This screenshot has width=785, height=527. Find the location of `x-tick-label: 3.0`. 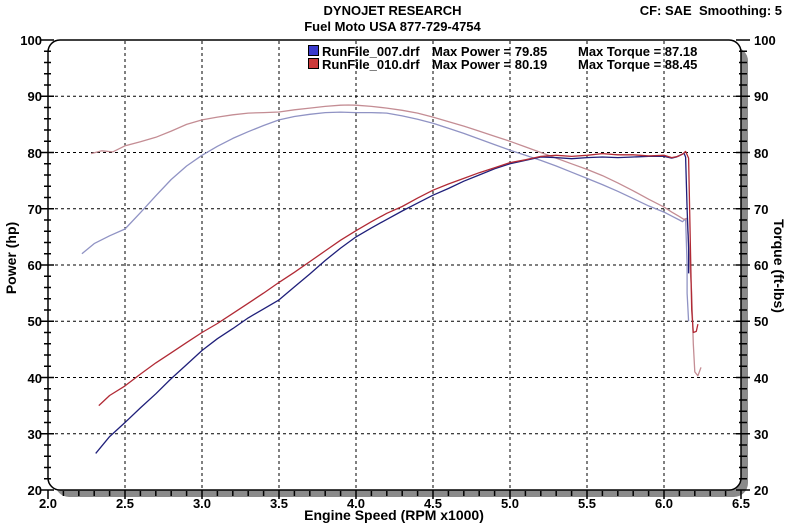

x-tick-label: 3.0 is located at coordinates (202, 503).